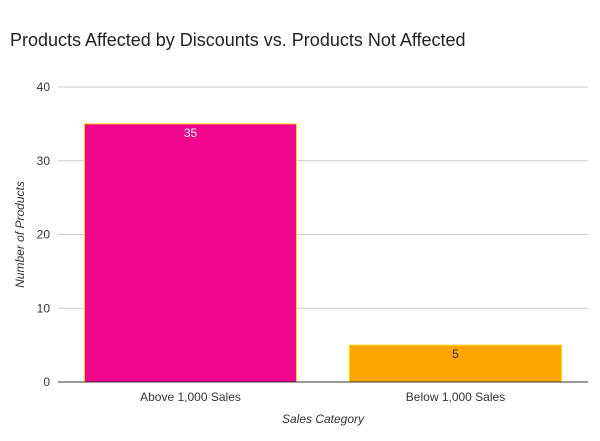 The image size is (600, 441). I want to click on y-axis-ticks: 0 10 20 30 40, so click(44, 234).